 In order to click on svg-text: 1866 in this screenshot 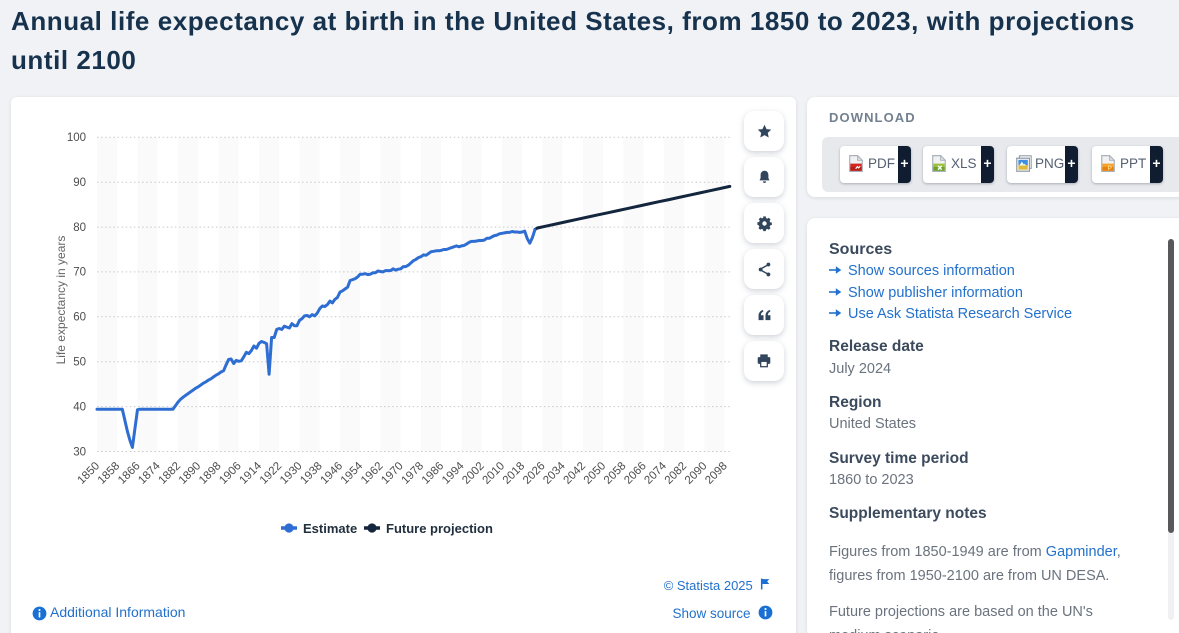, I will do `click(129, 473)`.